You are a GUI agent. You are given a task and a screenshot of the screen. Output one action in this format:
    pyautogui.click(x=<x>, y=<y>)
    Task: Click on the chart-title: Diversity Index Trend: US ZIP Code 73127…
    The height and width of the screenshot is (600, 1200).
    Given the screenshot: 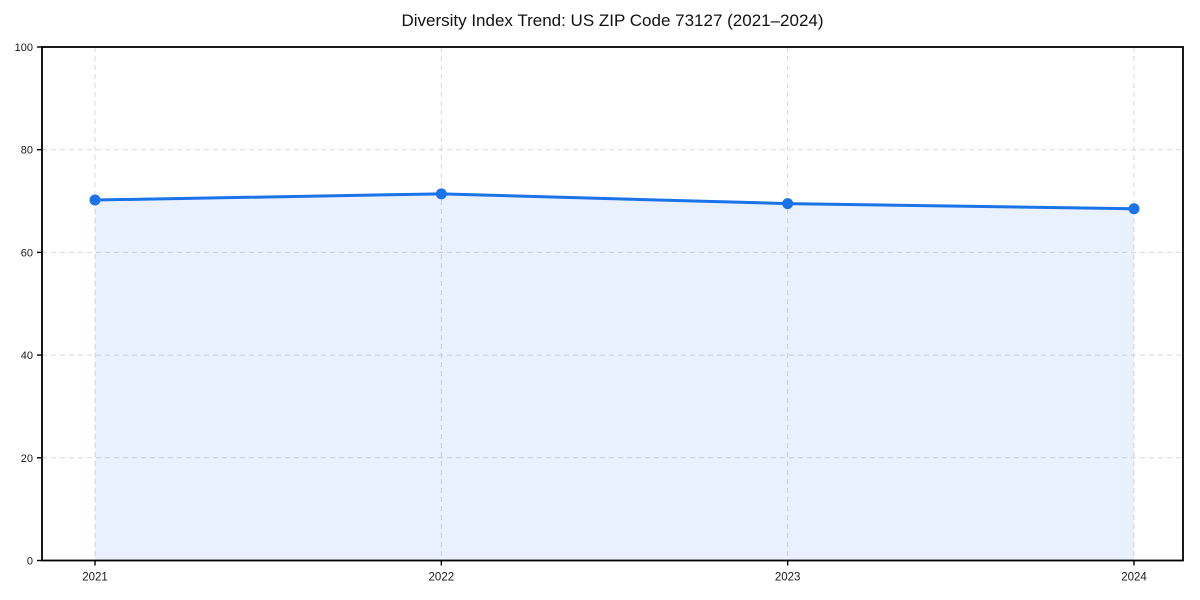 What is the action you would take?
    pyautogui.click(x=612, y=20)
    